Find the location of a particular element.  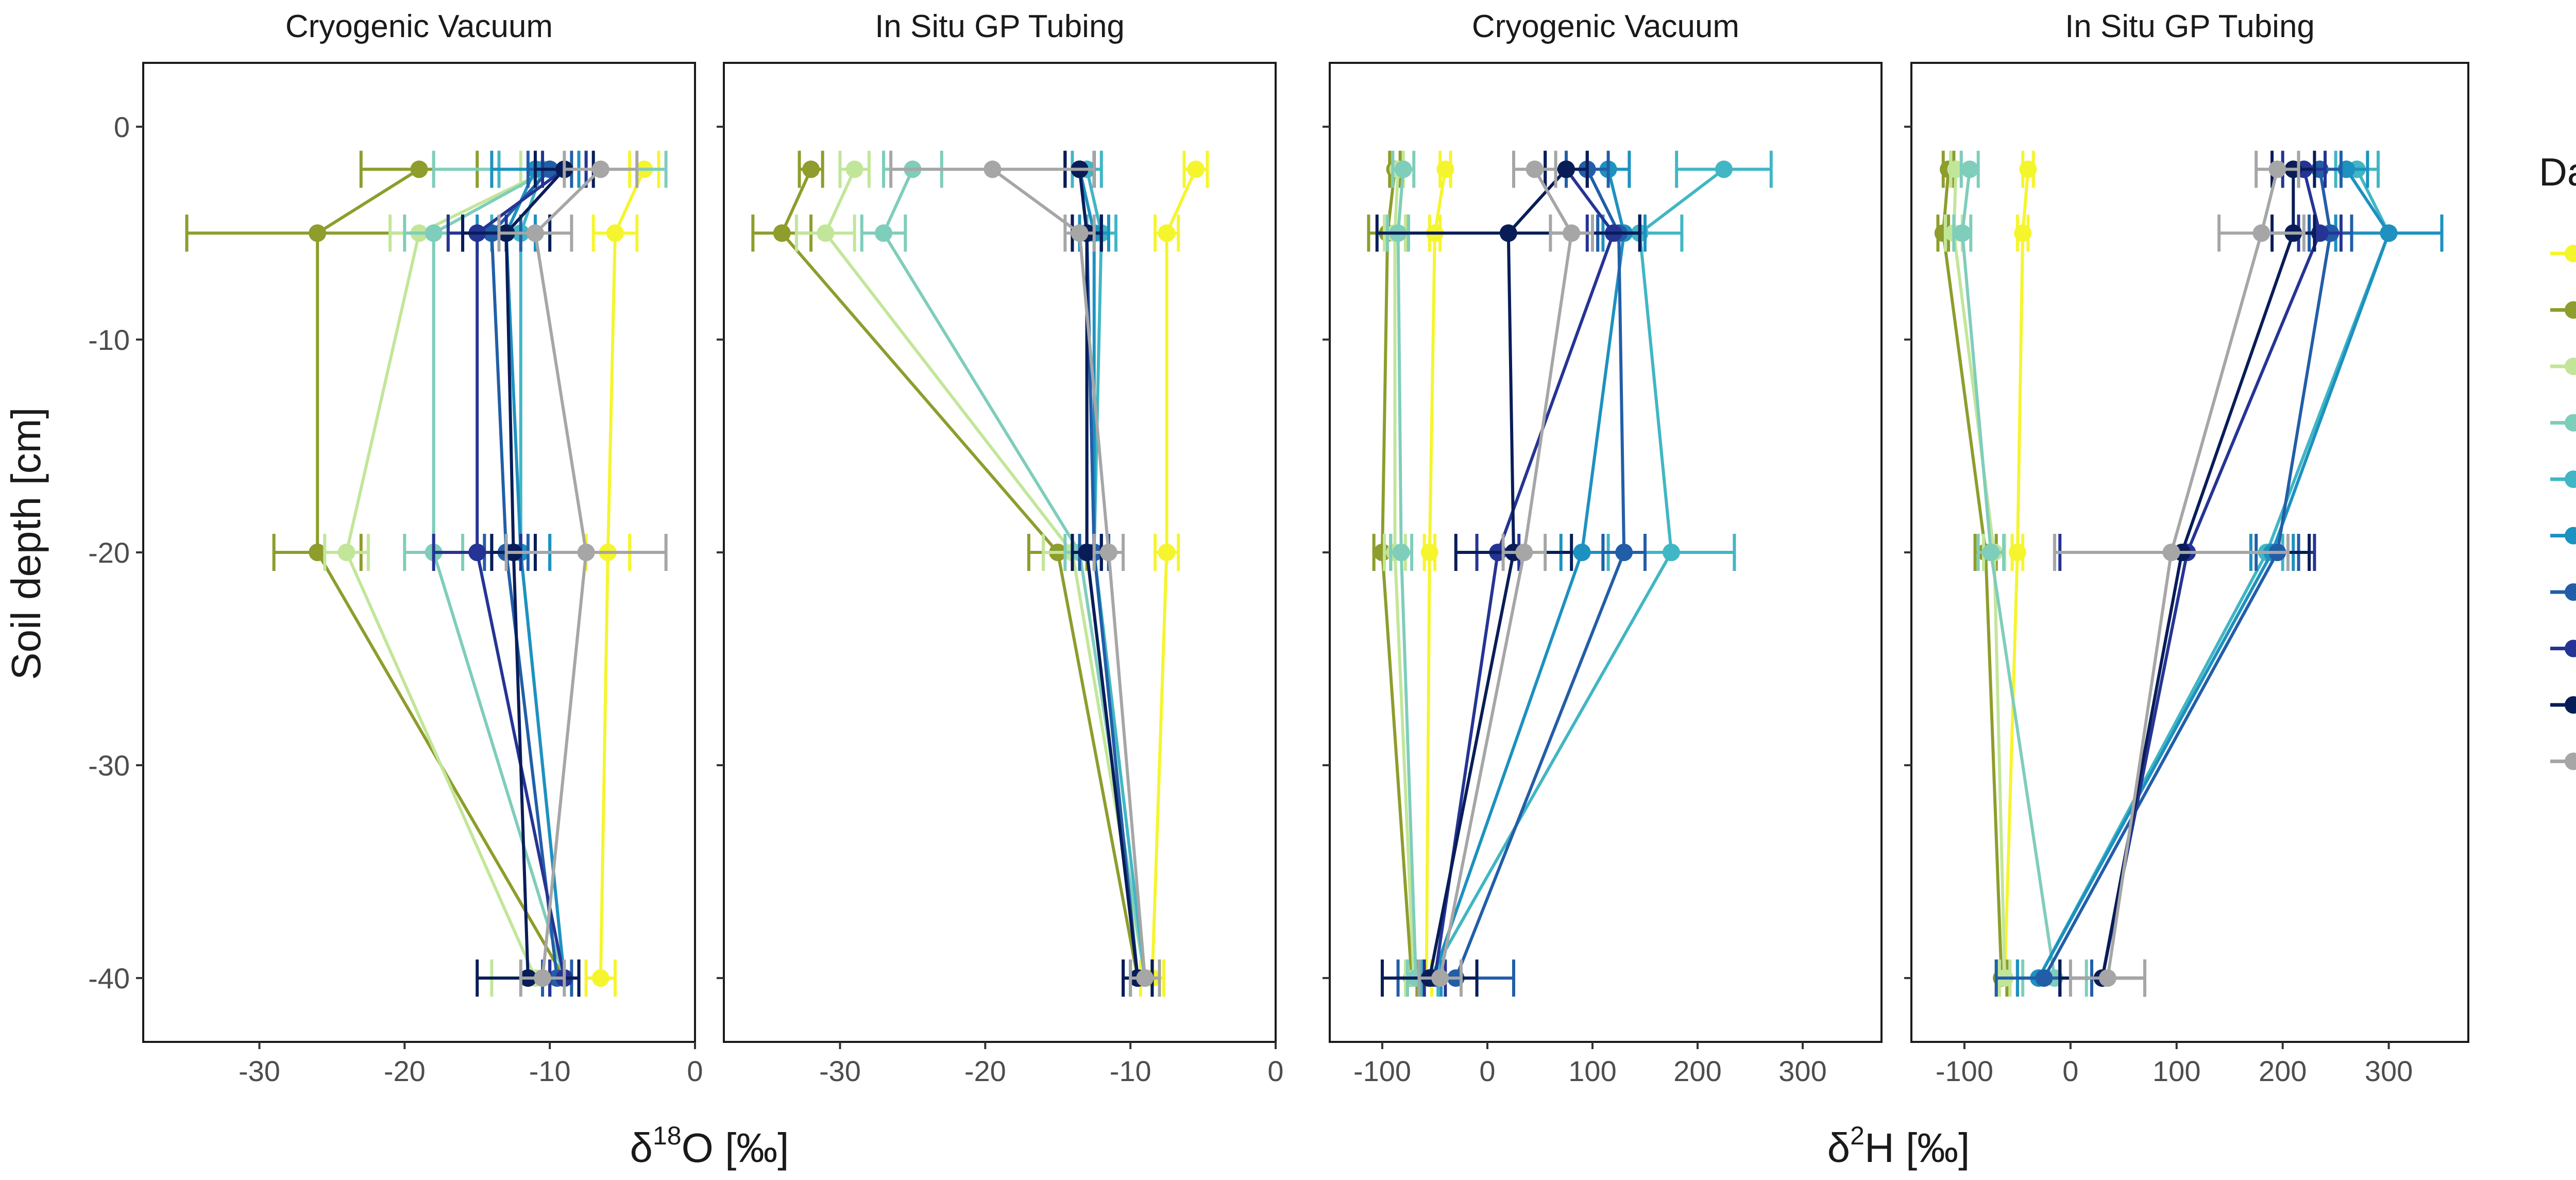

x-tick-label: 300 is located at coordinates (2389, 1071).